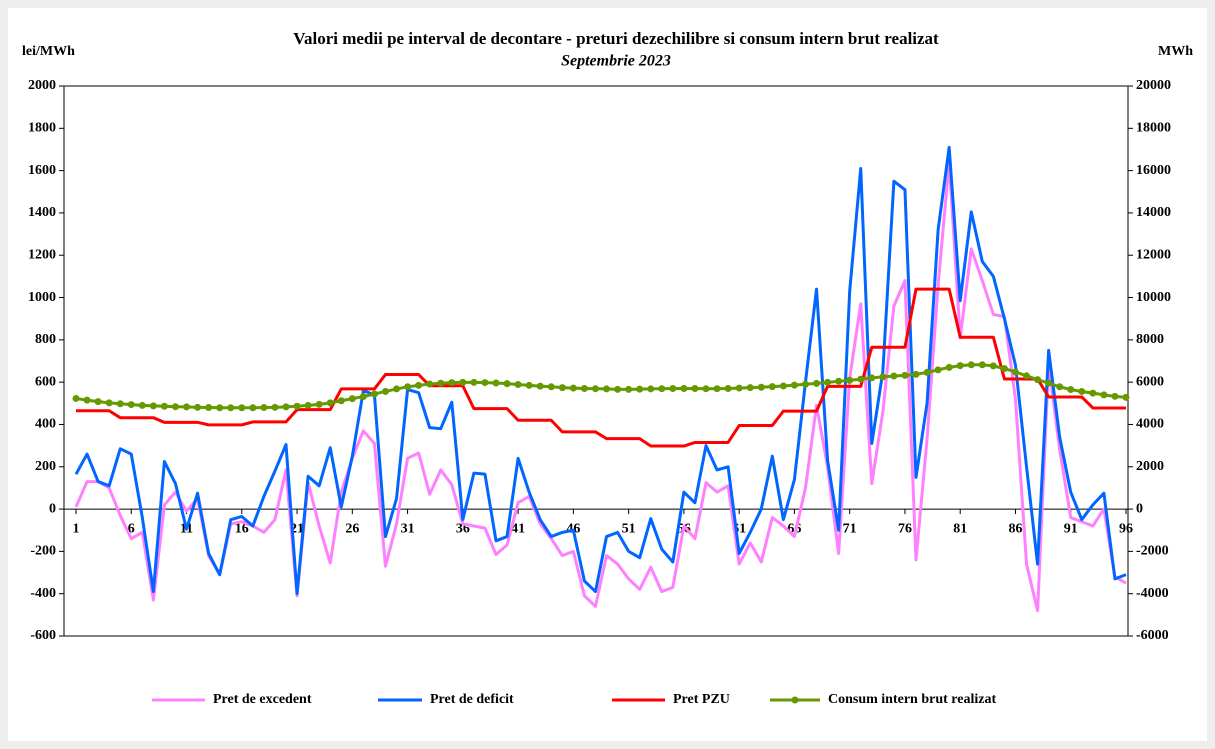 This screenshot has height=749, width=1215. Describe the element at coordinates (629, 528) in the screenshot. I see `x-tick-label: 51` at that location.